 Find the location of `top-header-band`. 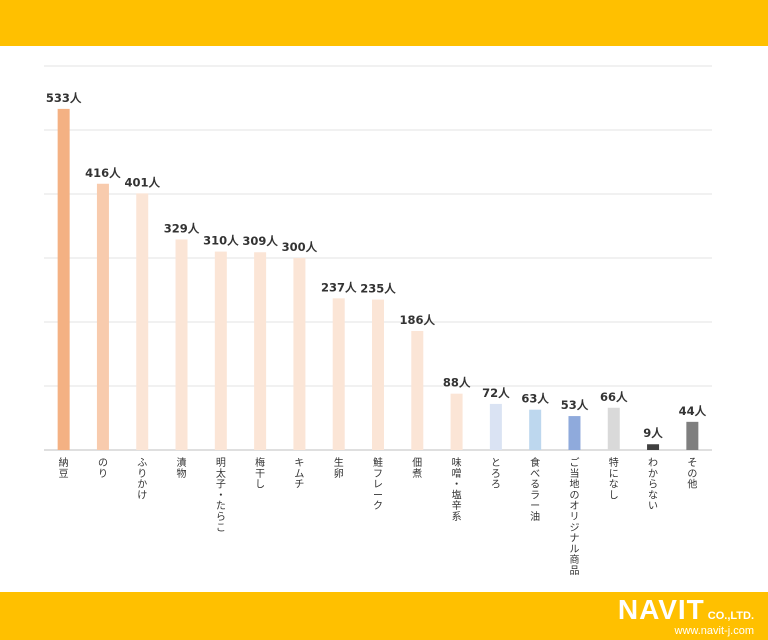

top-header-band is located at coordinates (384, 23).